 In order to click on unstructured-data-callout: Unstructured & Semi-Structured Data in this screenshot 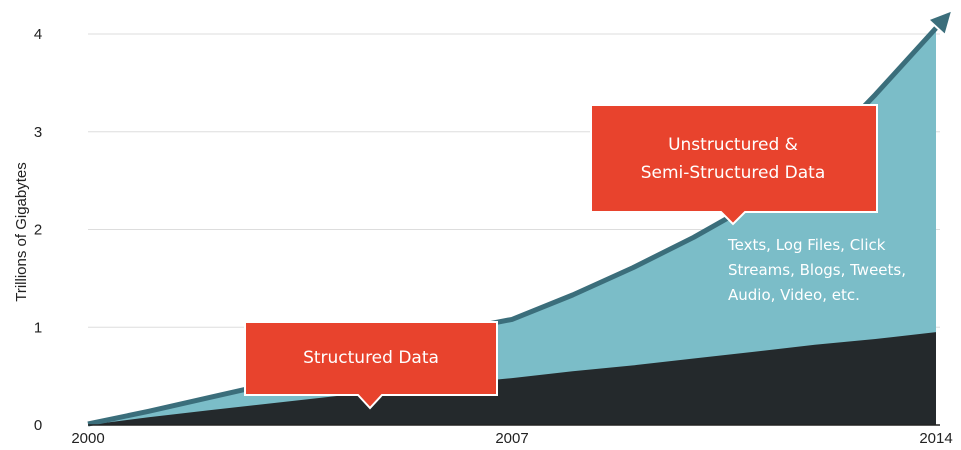, I will do `click(734, 165)`.